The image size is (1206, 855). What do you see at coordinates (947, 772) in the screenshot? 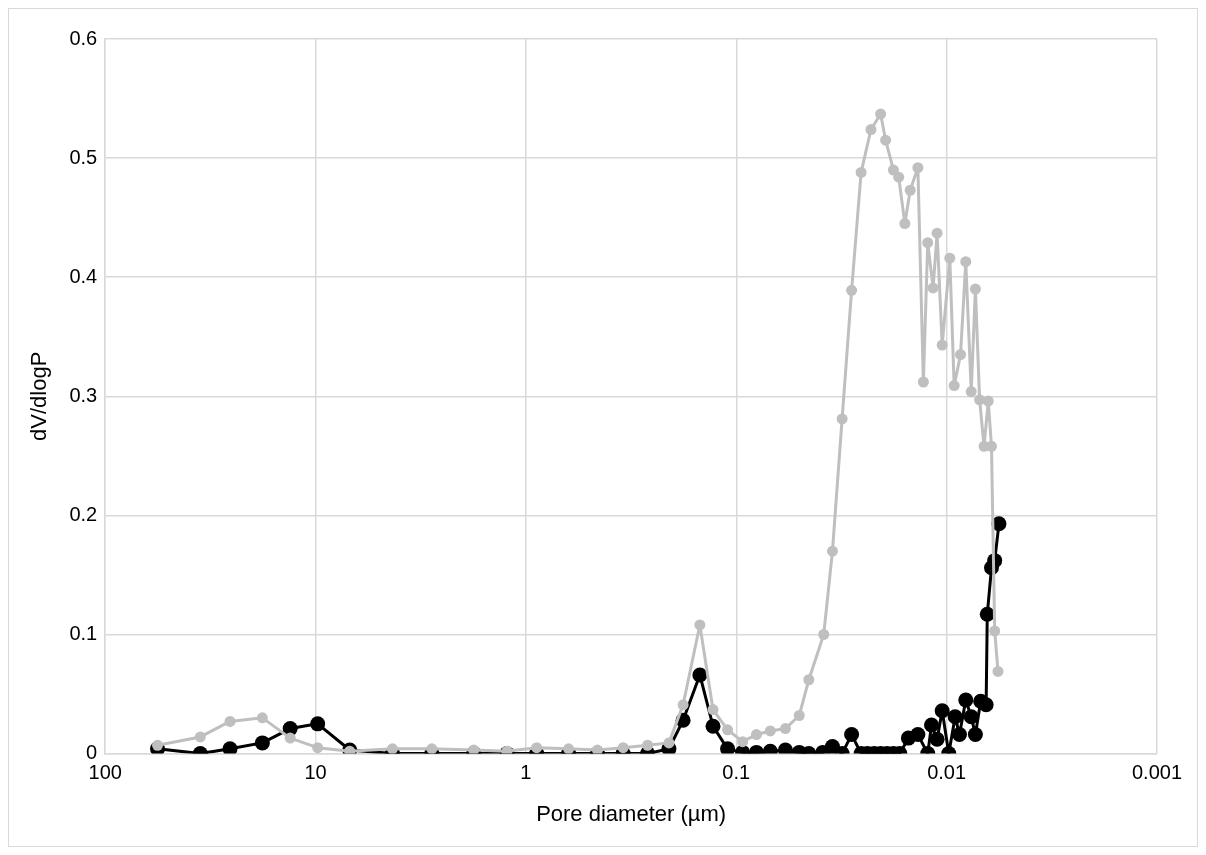
I see `x-tick-label: 0.01` at bounding box center [947, 772].